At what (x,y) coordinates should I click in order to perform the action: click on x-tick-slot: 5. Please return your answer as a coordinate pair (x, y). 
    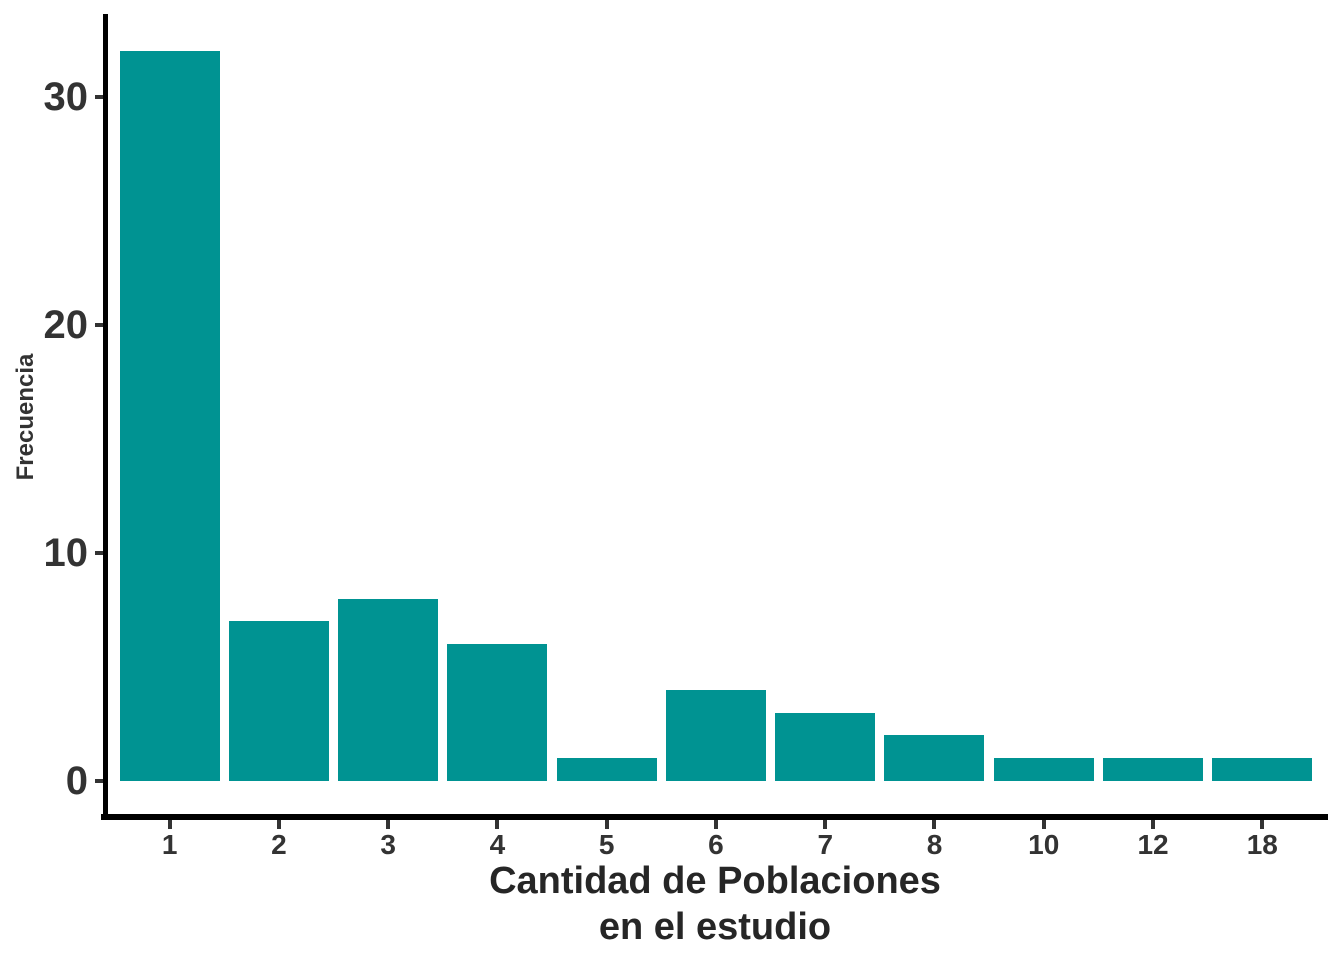
    Looking at the image, I should click on (606, 840).